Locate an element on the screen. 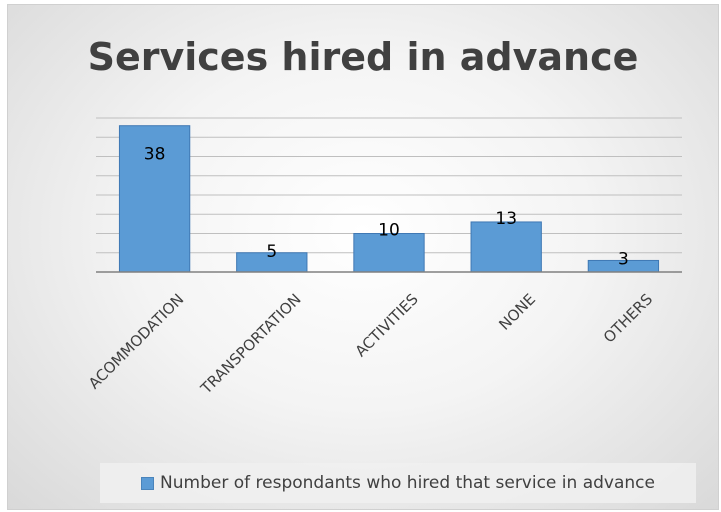 The width and height of the screenshot is (721, 512). data-label: 10 is located at coordinates (389, 231).